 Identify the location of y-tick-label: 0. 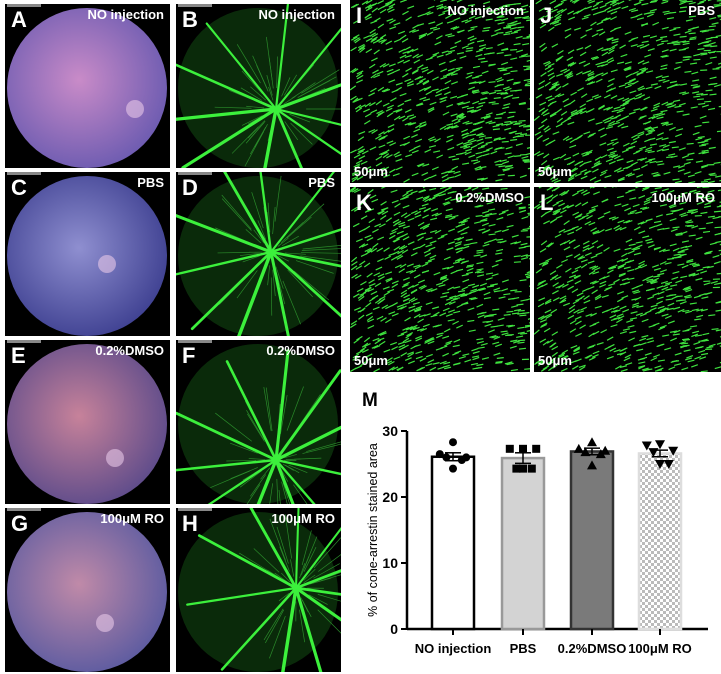
(394, 629).